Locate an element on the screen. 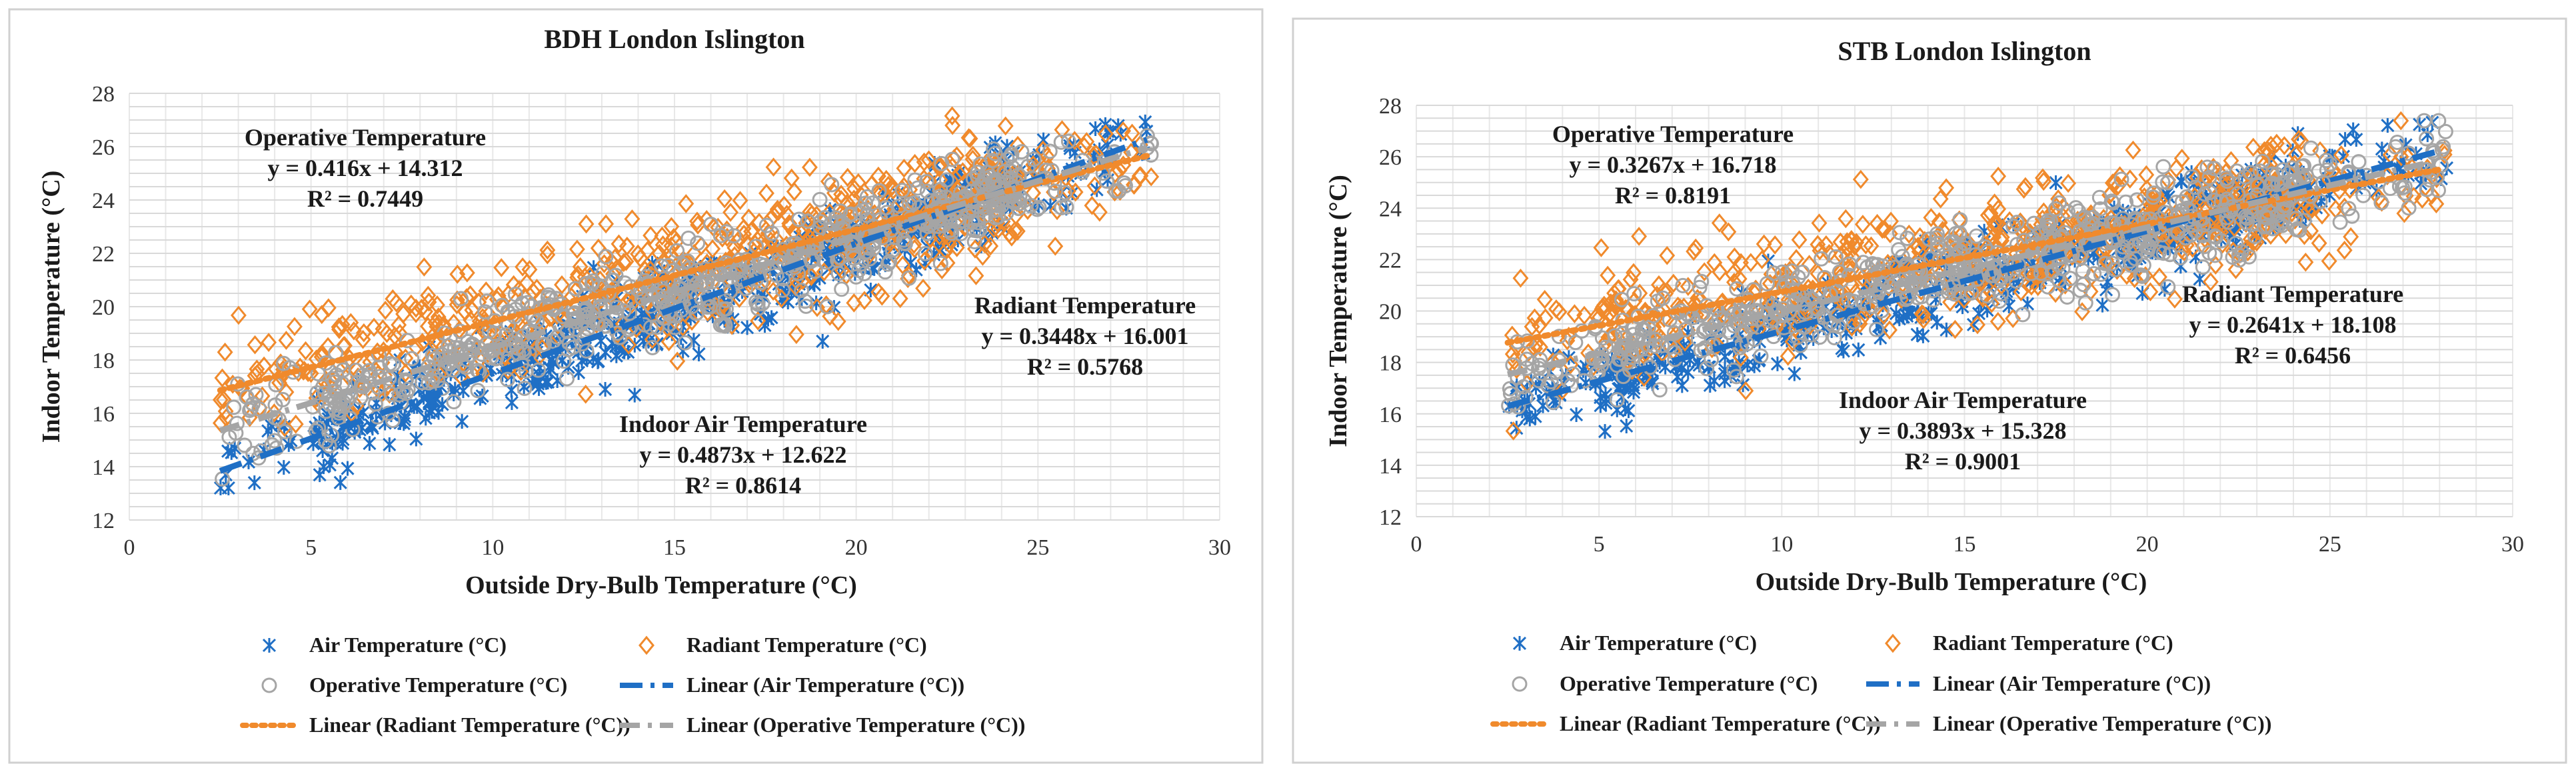 The image size is (2576, 772). x-tick-label: 25 is located at coordinates (1038, 547).